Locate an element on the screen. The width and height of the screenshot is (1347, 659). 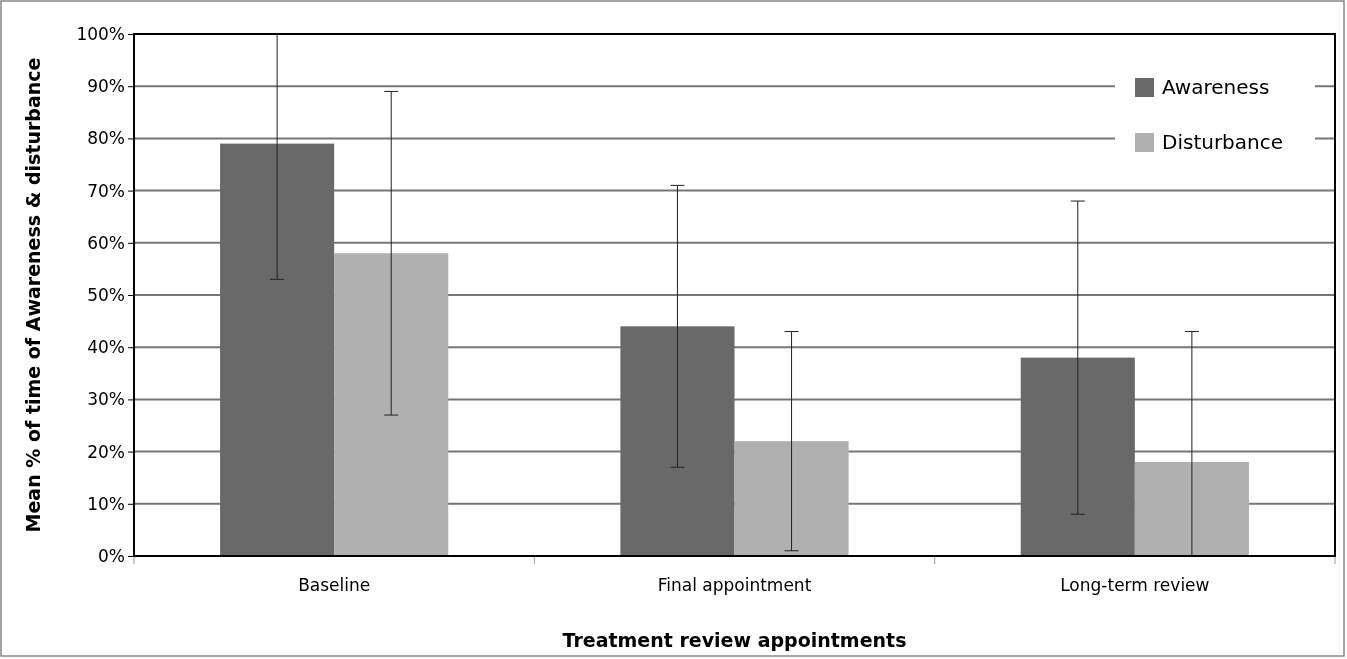
y-tick-label: 30% is located at coordinates (106, 399).